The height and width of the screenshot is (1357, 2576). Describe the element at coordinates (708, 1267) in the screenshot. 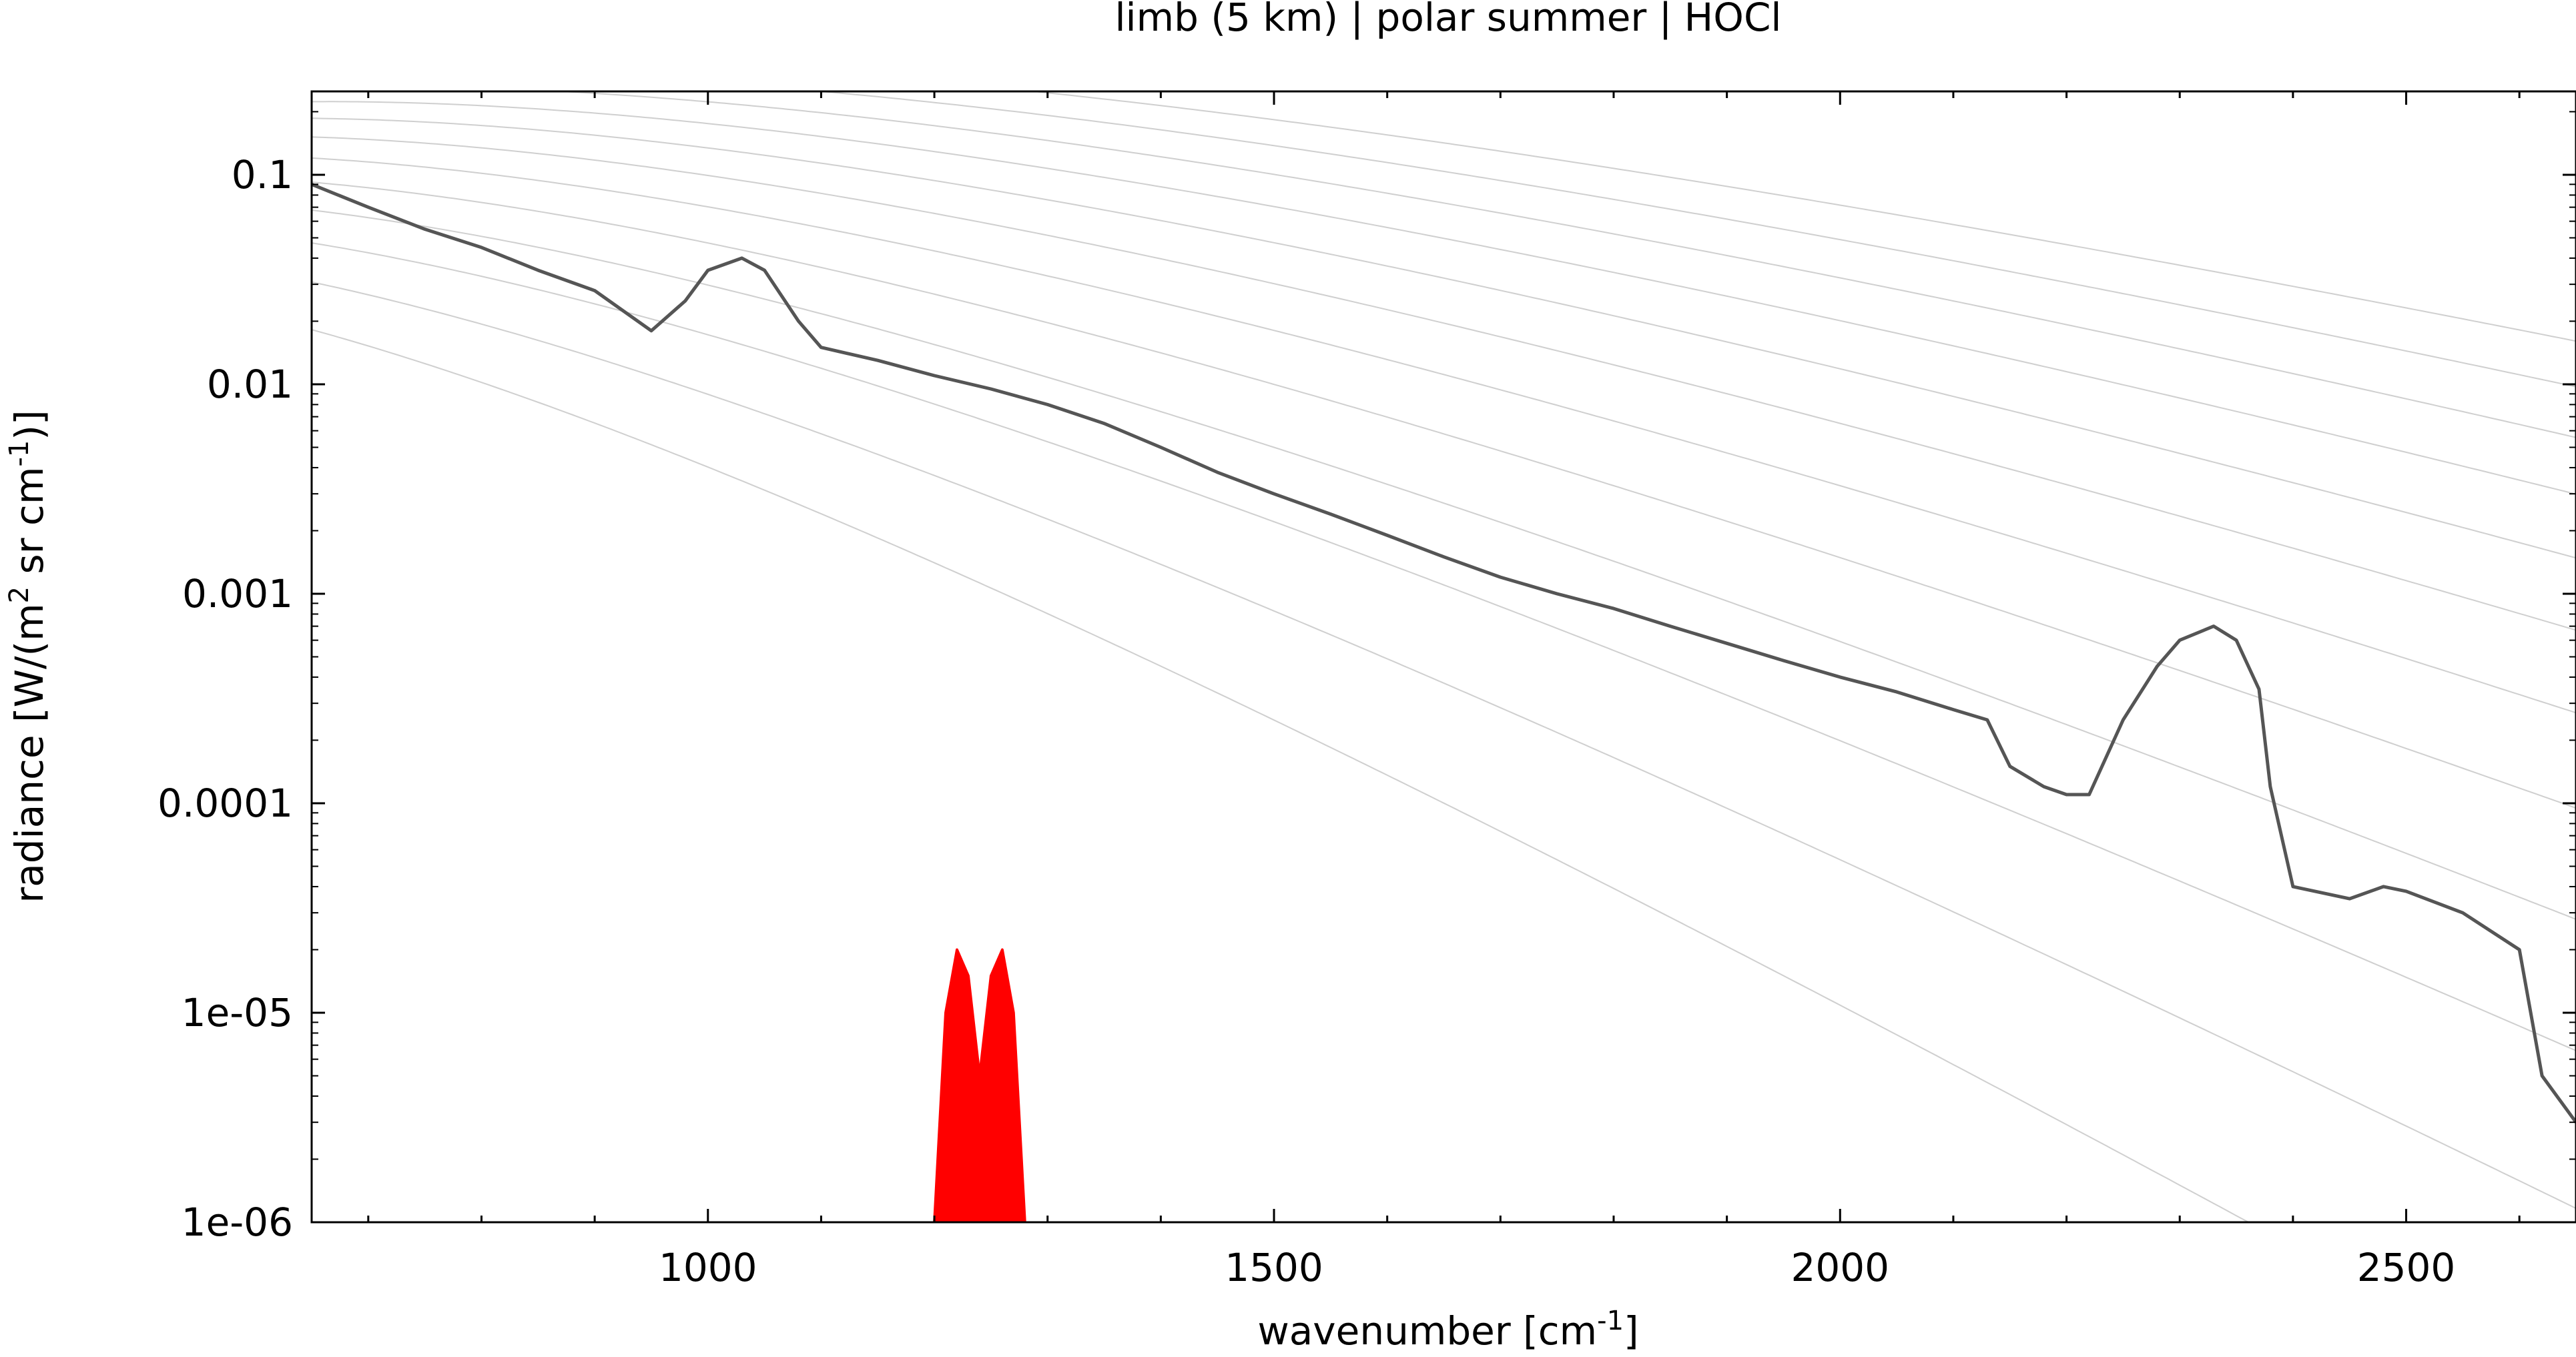

I see `x-tick-label: 1000` at that location.